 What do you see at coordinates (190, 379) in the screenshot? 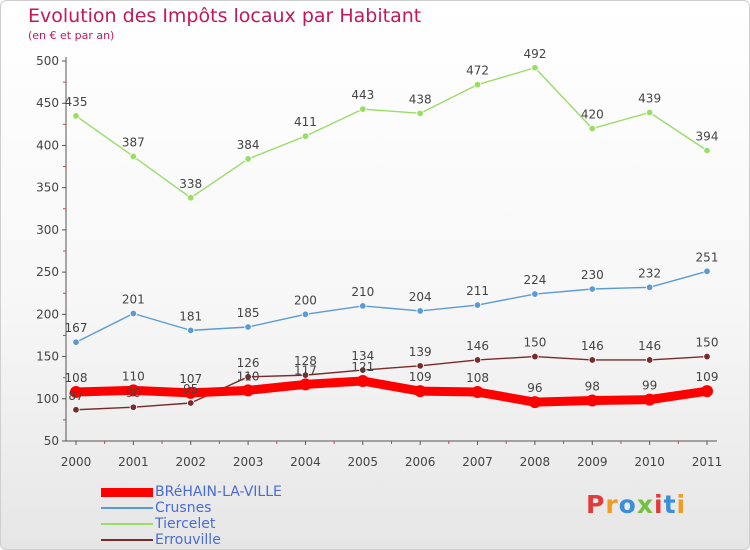
I see `data-label: 107` at bounding box center [190, 379].